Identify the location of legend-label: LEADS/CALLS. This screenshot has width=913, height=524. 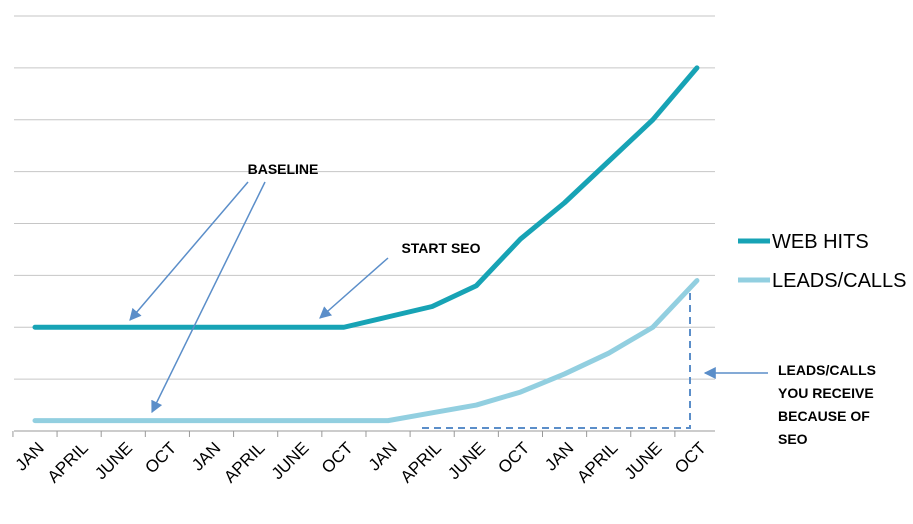
(839, 281).